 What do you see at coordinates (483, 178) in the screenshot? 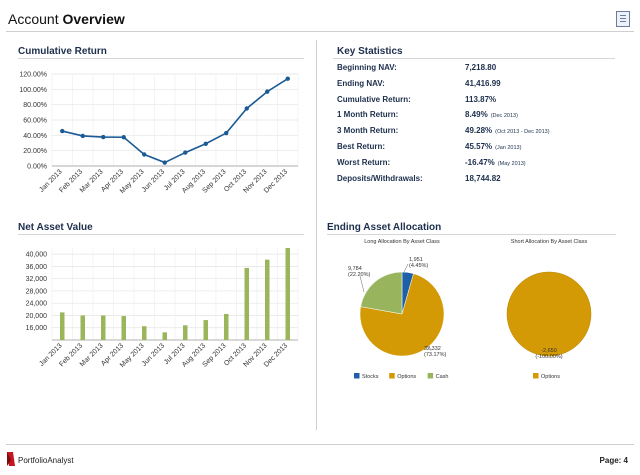
I see `stat-value: 18,744.82` at bounding box center [483, 178].